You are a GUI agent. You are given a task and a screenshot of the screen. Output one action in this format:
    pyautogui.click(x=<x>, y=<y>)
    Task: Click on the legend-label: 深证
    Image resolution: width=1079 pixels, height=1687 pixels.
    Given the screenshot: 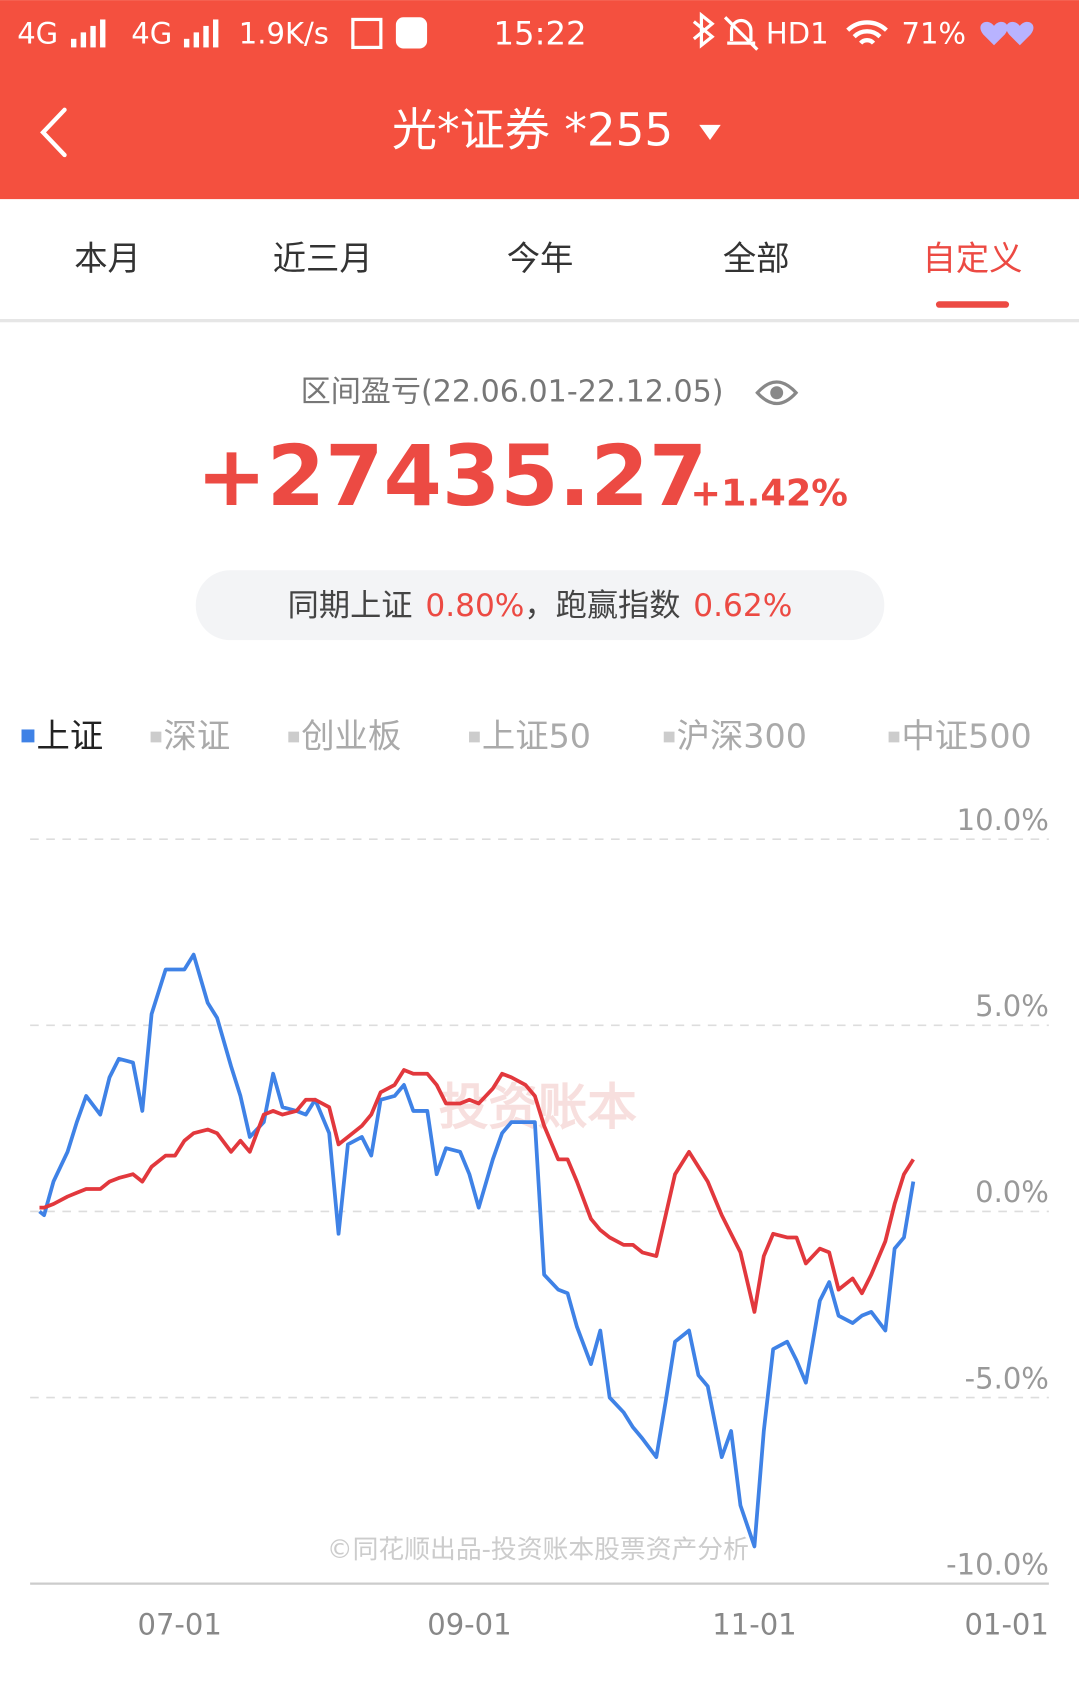 What is the action you would take?
    pyautogui.click(x=197, y=736)
    